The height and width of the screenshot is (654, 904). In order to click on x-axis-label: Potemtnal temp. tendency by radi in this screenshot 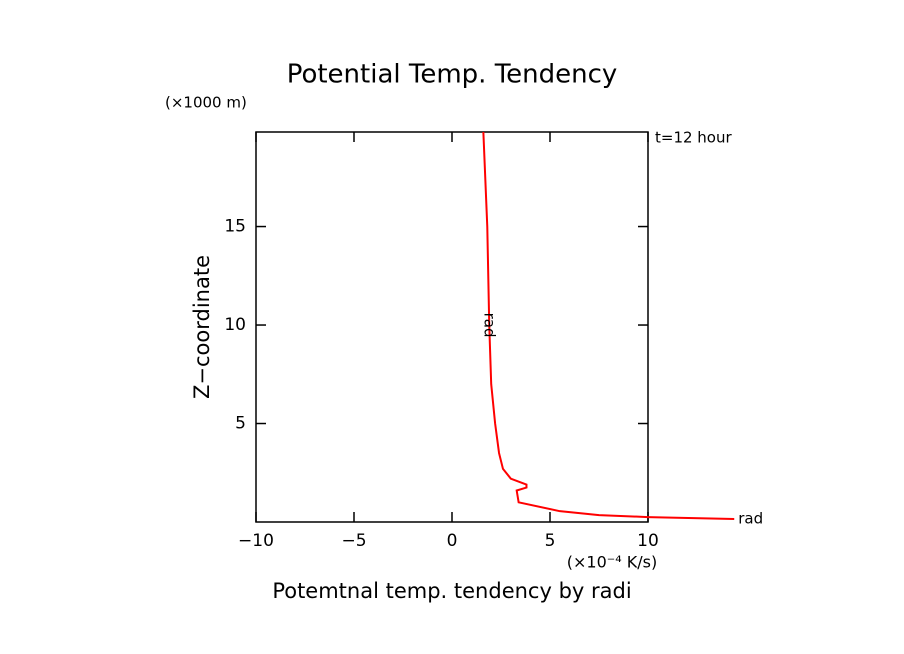, I will do `click(451, 591)`.